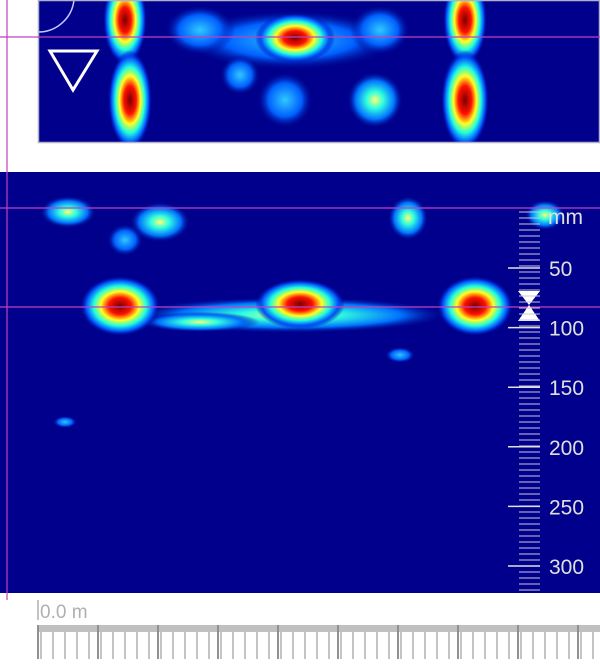  What do you see at coordinates (566, 388) in the screenshot?
I see `depth-label: 150` at bounding box center [566, 388].